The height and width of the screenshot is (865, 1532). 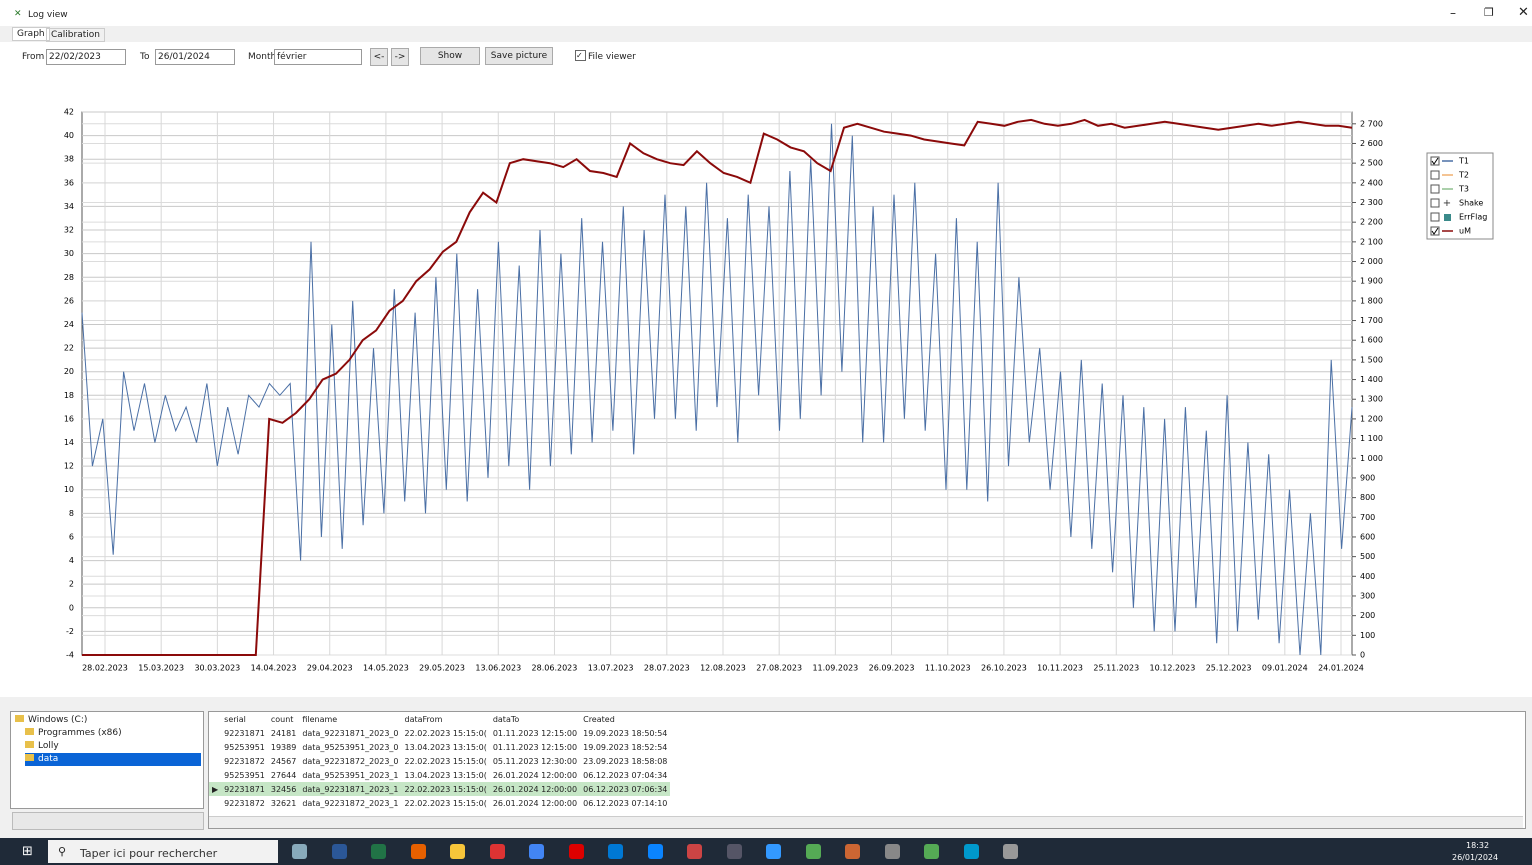 I want to click on y-tick-label: 22, so click(x=69, y=348).